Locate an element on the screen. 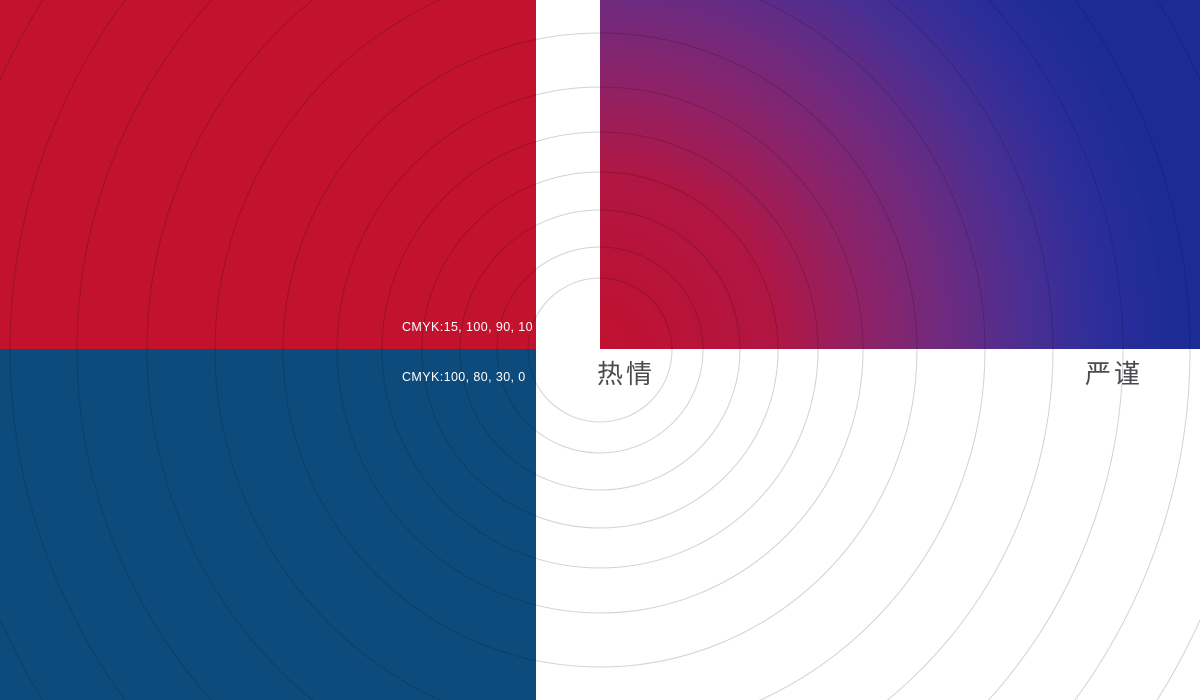 The height and width of the screenshot is (700, 1200). keyword-passion: 热情 is located at coordinates (626, 375).